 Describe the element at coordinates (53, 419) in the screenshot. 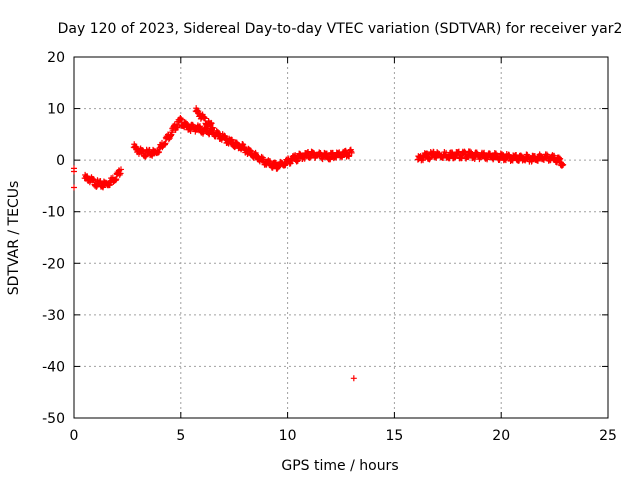

I see `y-tick-label: -50` at that location.